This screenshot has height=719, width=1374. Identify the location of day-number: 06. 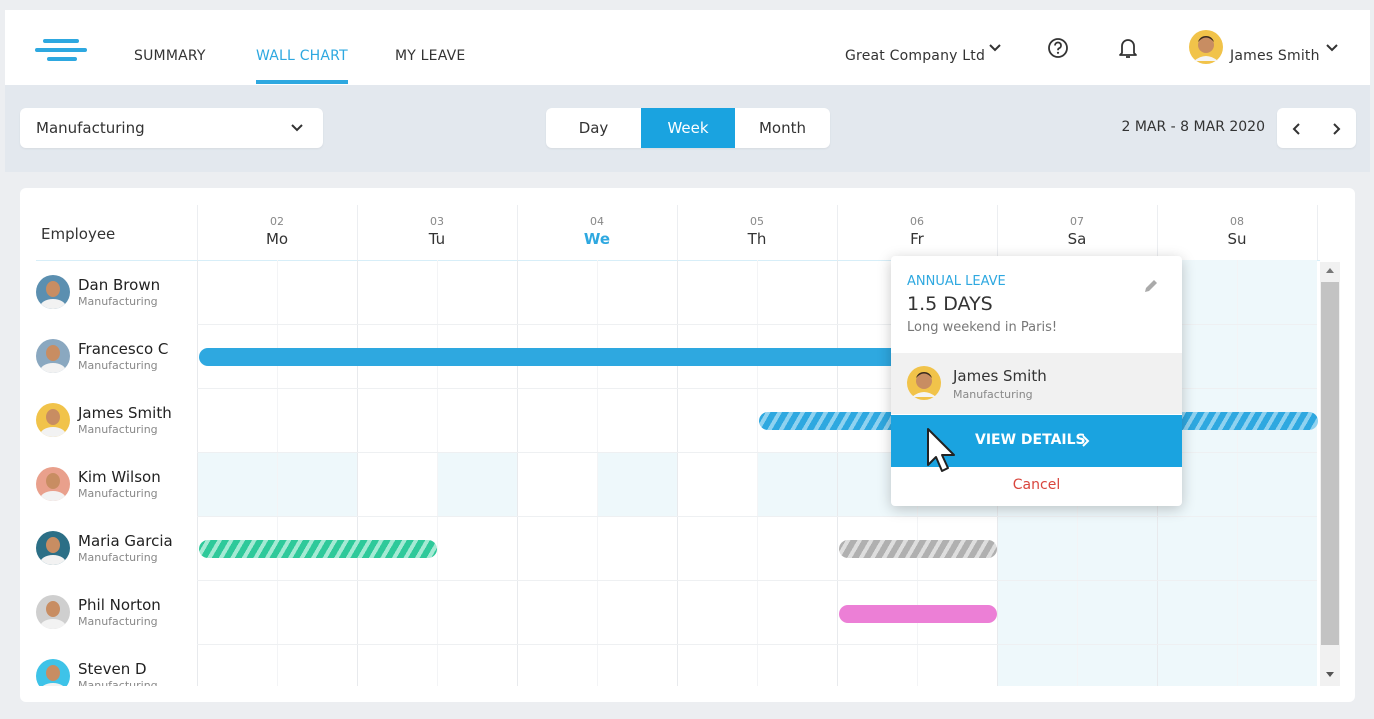
(917, 221).